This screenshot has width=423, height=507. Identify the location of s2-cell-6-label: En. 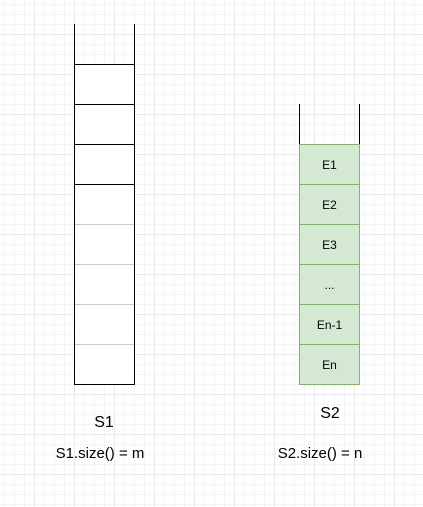
(329, 365).